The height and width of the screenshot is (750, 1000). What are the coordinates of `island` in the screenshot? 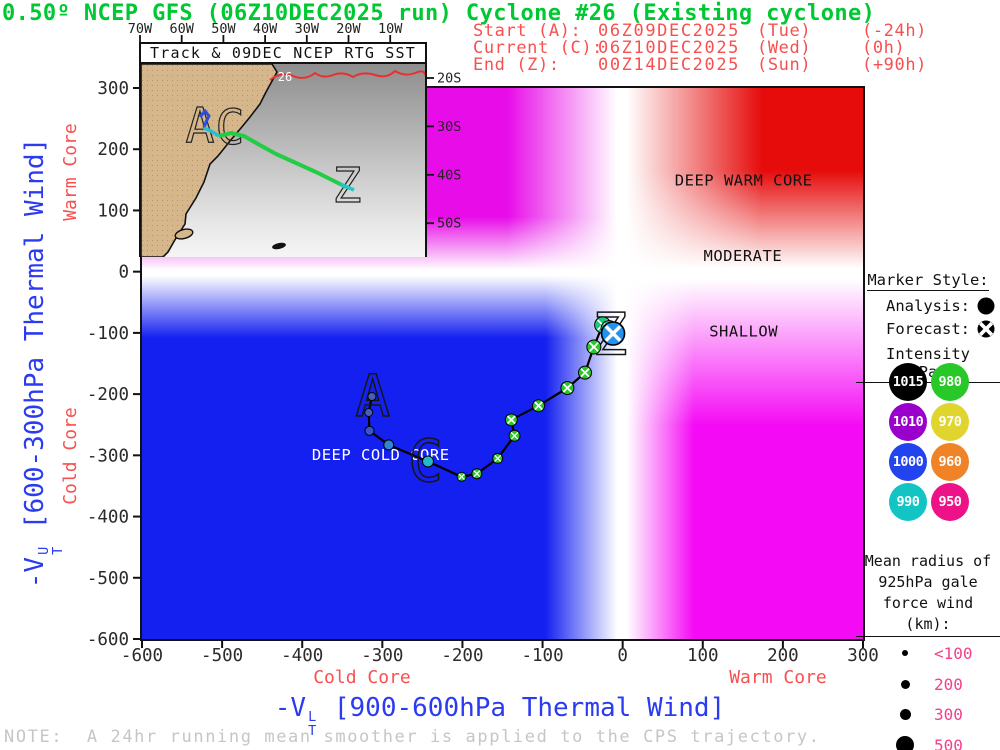 It's located at (184, 234).